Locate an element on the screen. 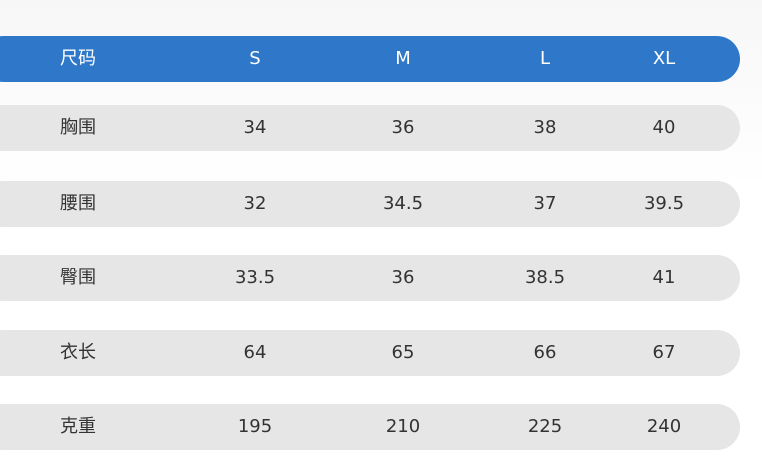  header-row: 尺码 S M L XL is located at coordinates (370, 59).